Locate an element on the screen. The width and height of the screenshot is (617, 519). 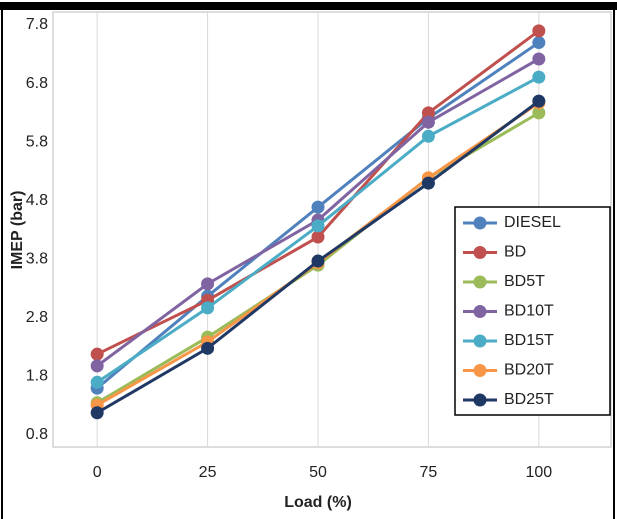
top-bar is located at coordinates (308, 6).